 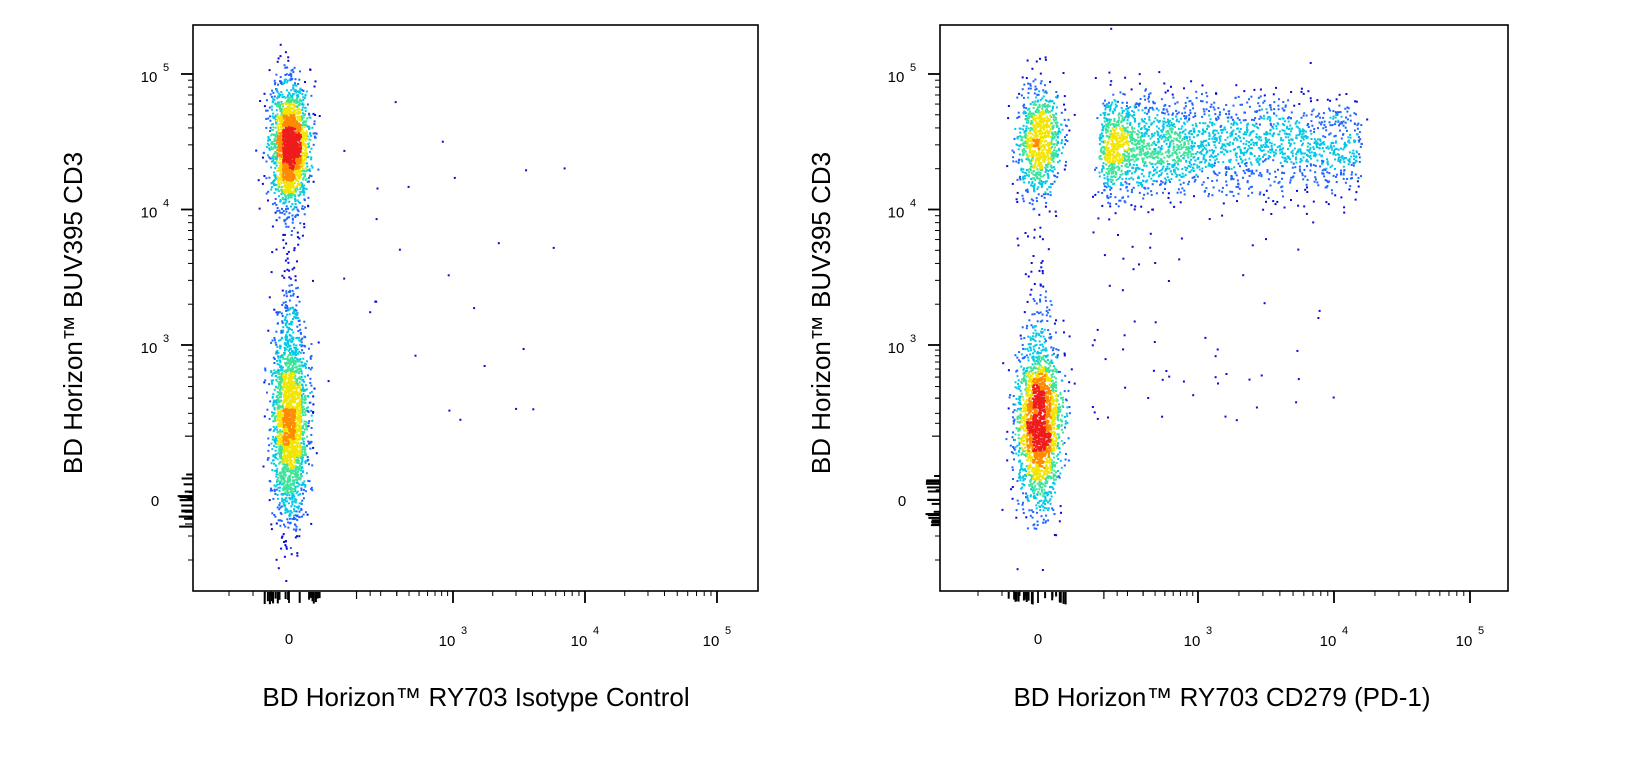 What do you see at coordinates (185, 500) in the screenshot?
I see `y-axis-event-rug` at bounding box center [185, 500].